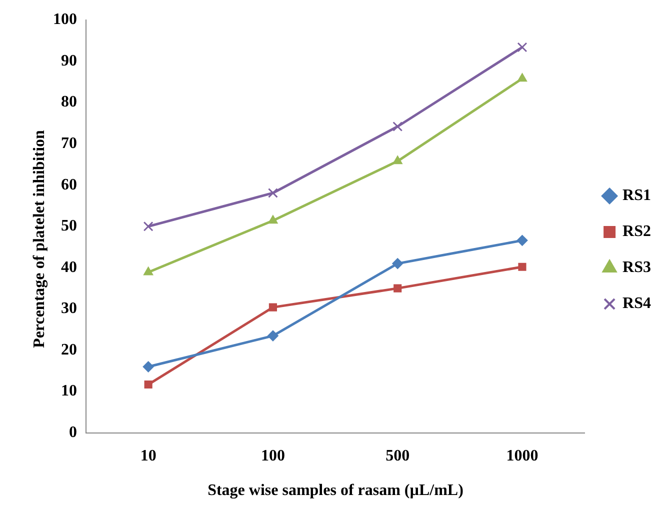 The image size is (671, 514). What do you see at coordinates (69, 391) in the screenshot?
I see `y-tick-label: 10` at bounding box center [69, 391].